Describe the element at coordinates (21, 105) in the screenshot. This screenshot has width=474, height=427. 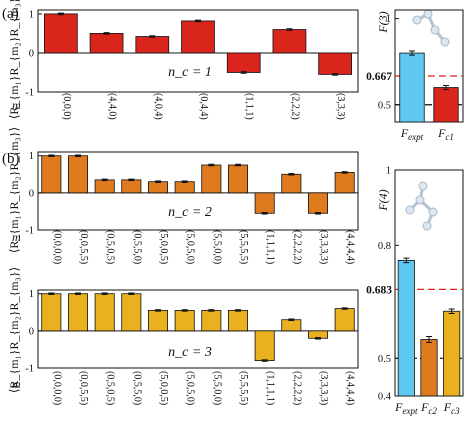
I see `m-vector-label-a: m⃗` at that location.